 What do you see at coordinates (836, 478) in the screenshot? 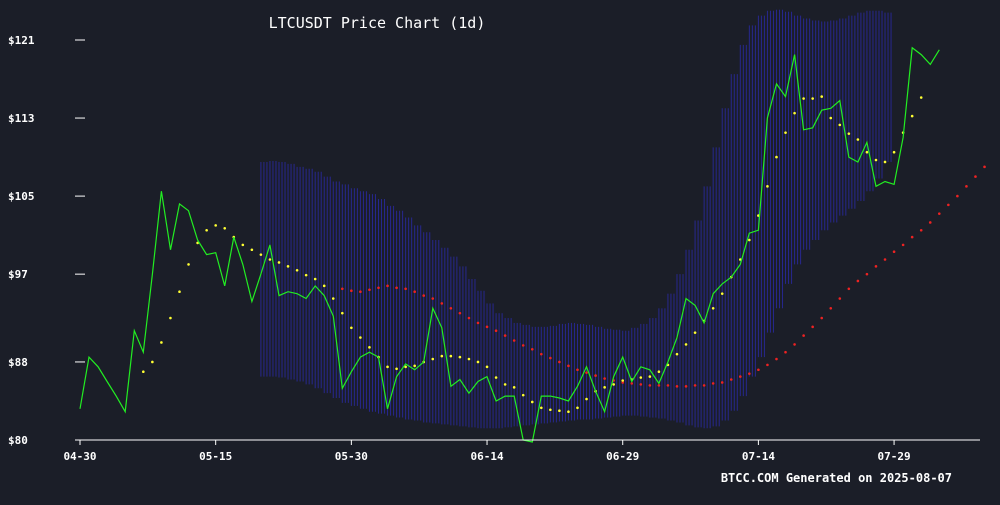
I see `footer-credit: BTCC.COM Generated on 2025-08-07` at bounding box center [836, 478].